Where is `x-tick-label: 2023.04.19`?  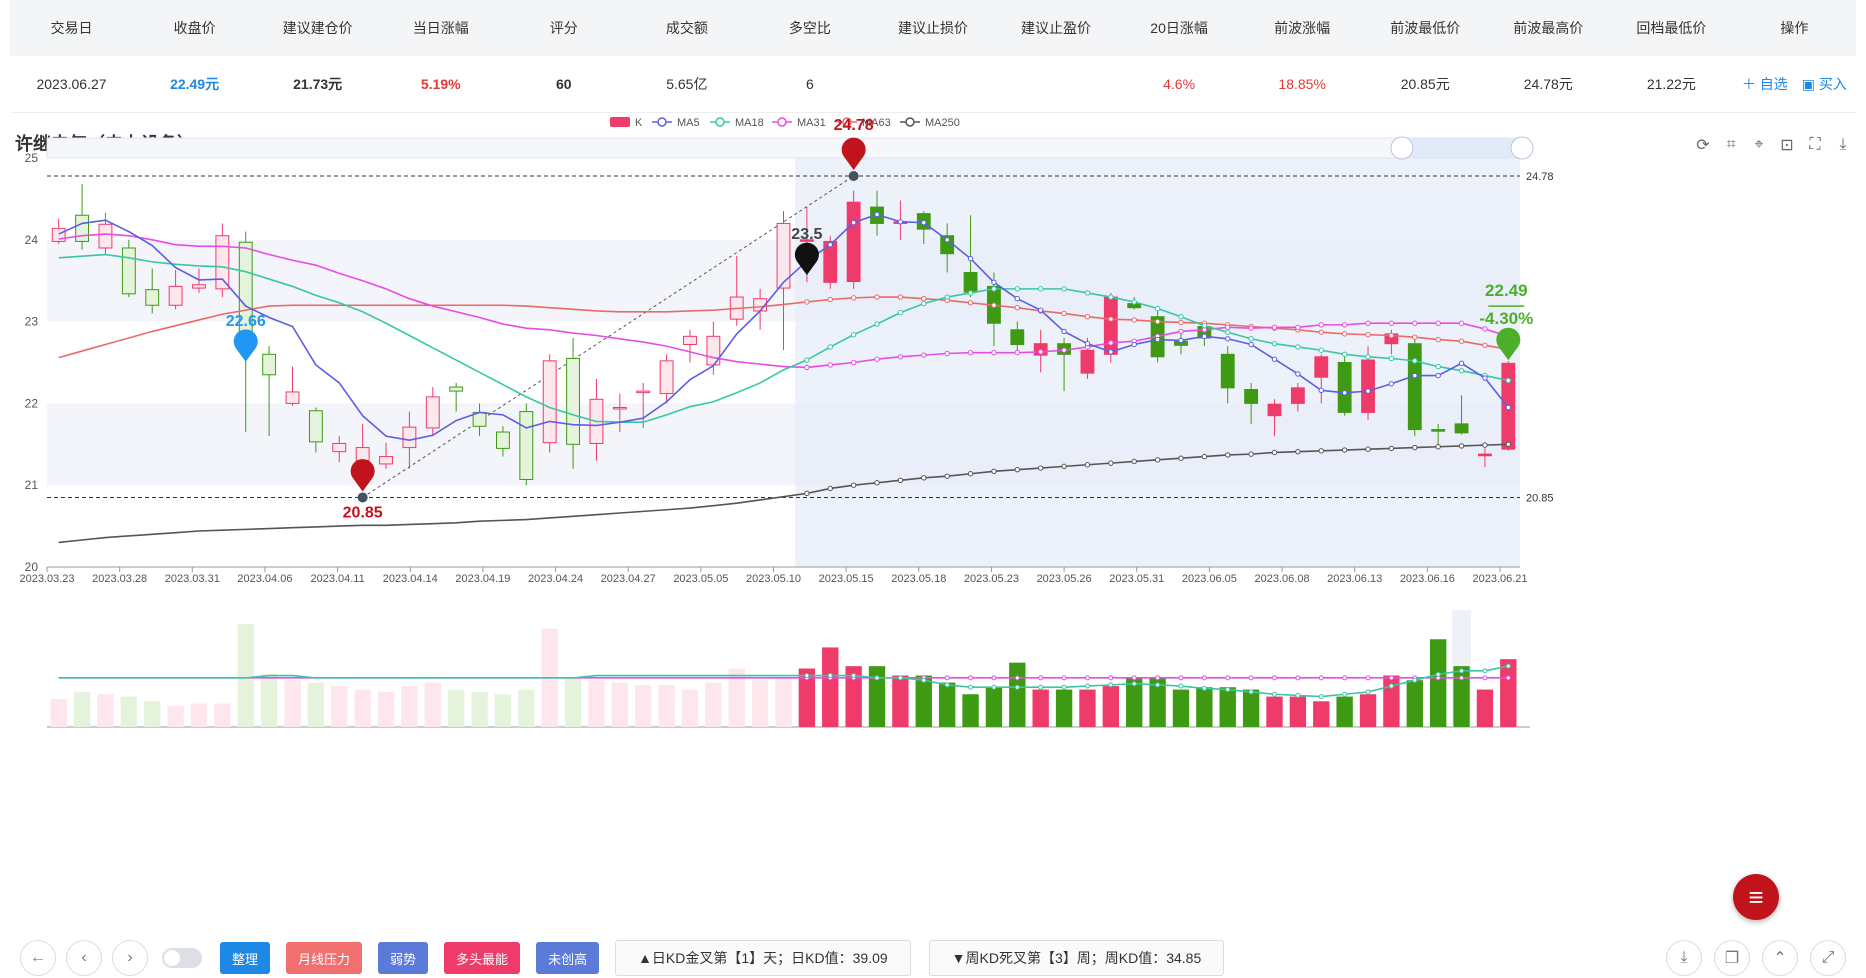
x-tick-label: 2023.04.19 is located at coordinates (482, 579).